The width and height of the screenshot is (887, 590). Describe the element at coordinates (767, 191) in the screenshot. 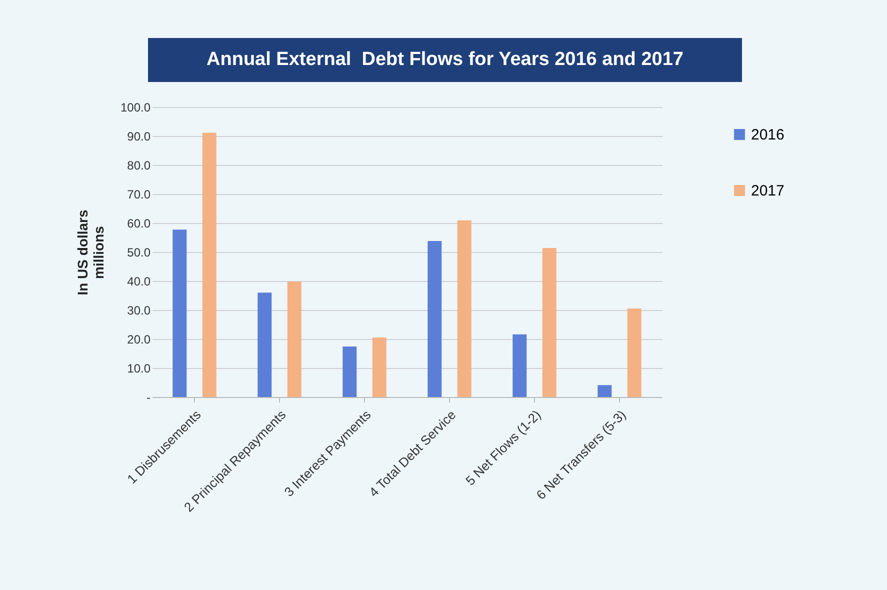

I see `legend-label: 2017` at that location.